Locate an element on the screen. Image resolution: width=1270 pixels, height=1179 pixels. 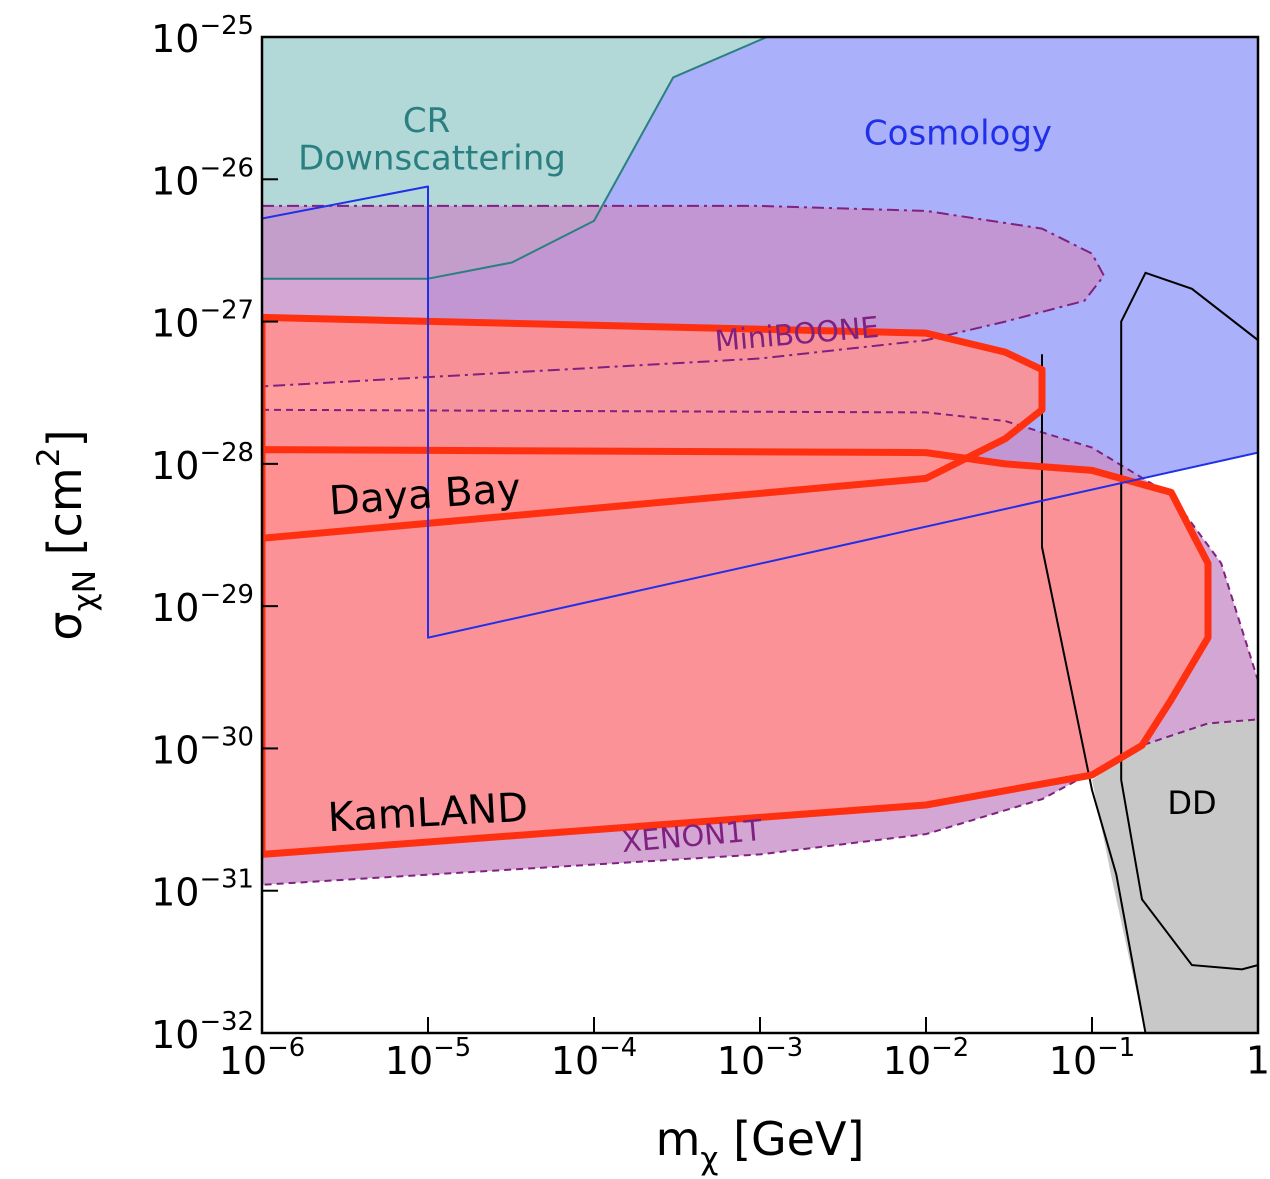
region-fill is located at coordinates (1175, 876).